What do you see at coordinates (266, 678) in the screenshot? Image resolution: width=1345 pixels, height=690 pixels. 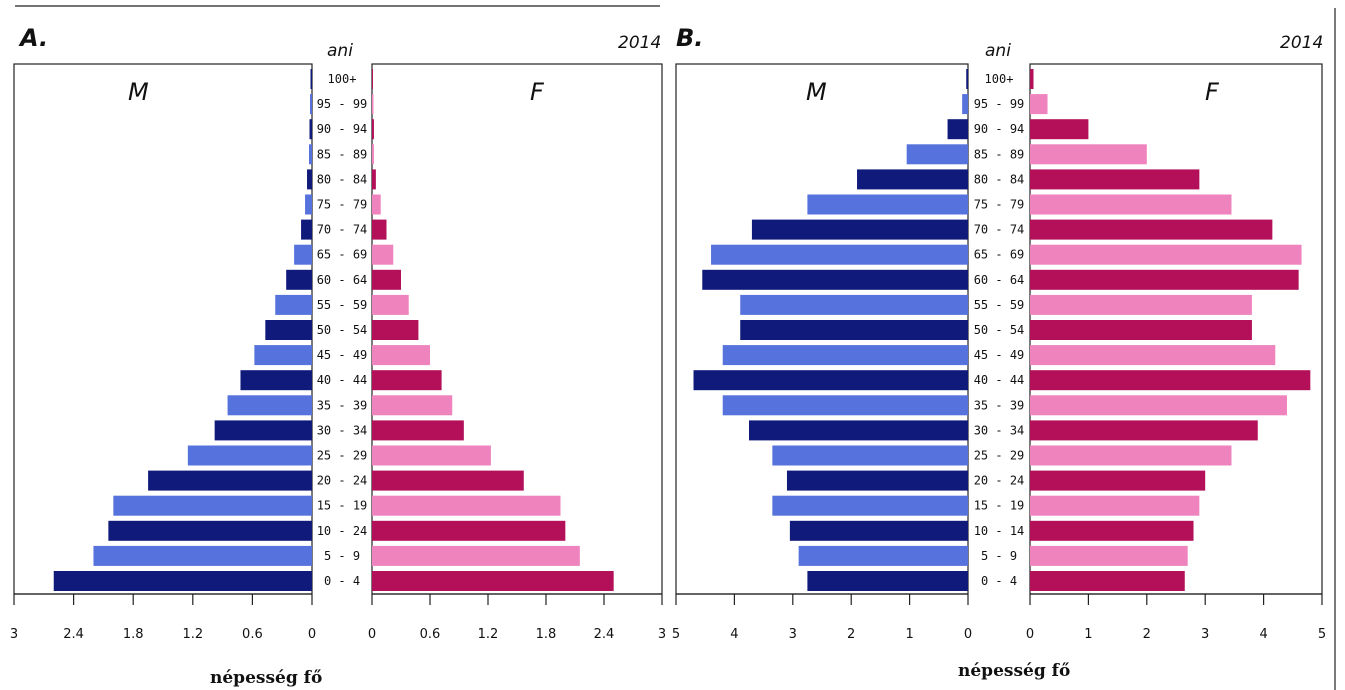 I see `panel-a-xlabel: népesség fő` at bounding box center [266, 678].